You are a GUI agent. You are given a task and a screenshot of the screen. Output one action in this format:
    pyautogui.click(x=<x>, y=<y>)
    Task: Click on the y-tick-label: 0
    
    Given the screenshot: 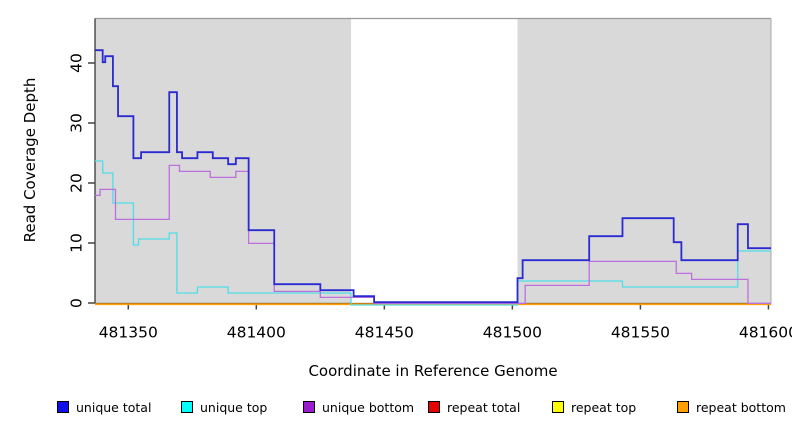 What is the action you would take?
    pyautogui.click(x=77, y=303)
    